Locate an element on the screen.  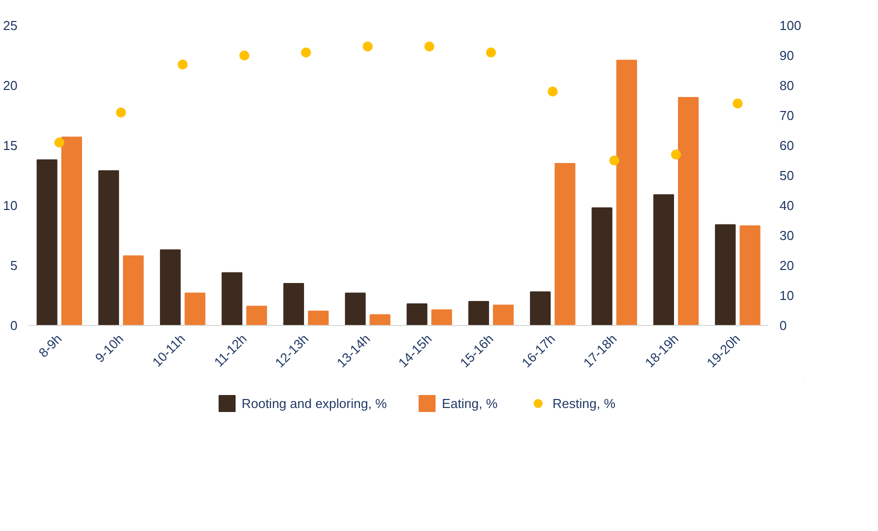
y2-tick-label: 0 is located at coordinates (783, 325).